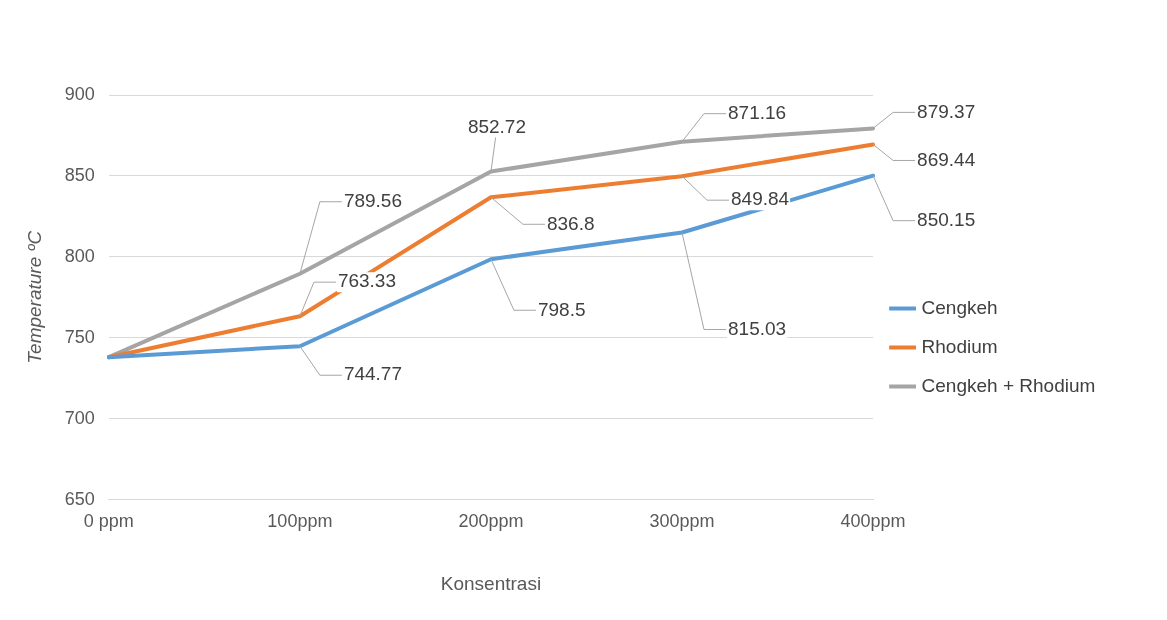  I want to click on x-tick-label: 100ppm, so click(300, 521).